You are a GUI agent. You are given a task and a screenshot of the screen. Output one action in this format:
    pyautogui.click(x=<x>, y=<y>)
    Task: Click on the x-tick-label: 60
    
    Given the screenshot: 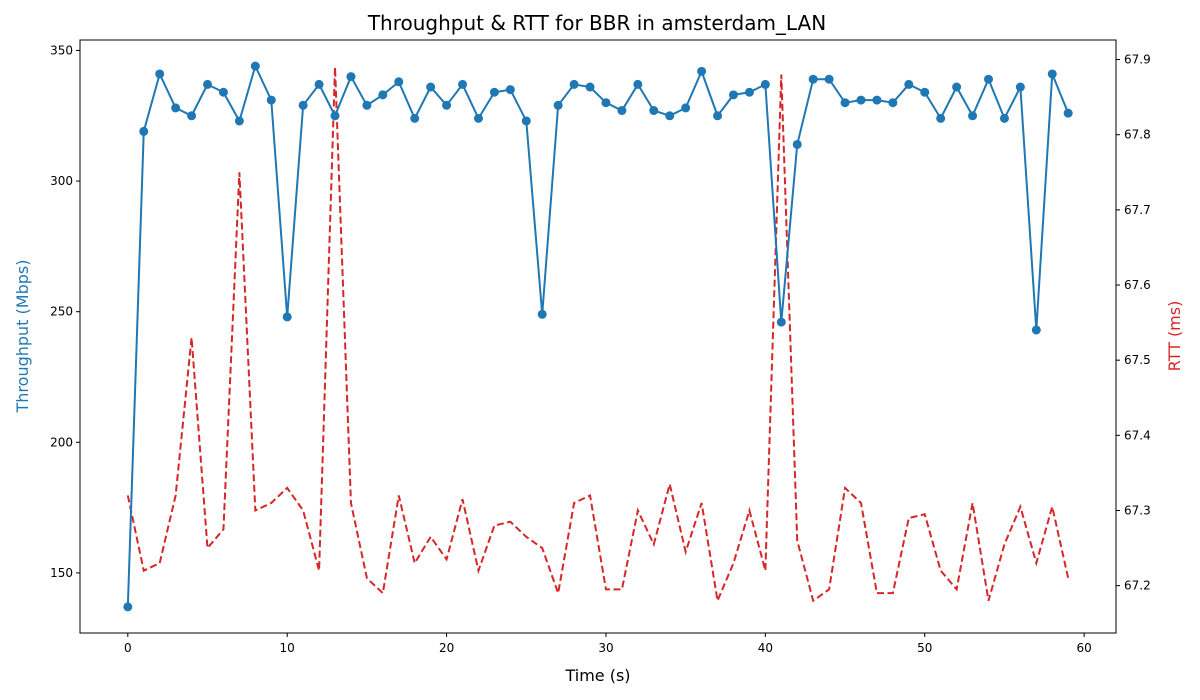 What is the action you would take?
    pyautogui.click(x=1083, y=648)
    